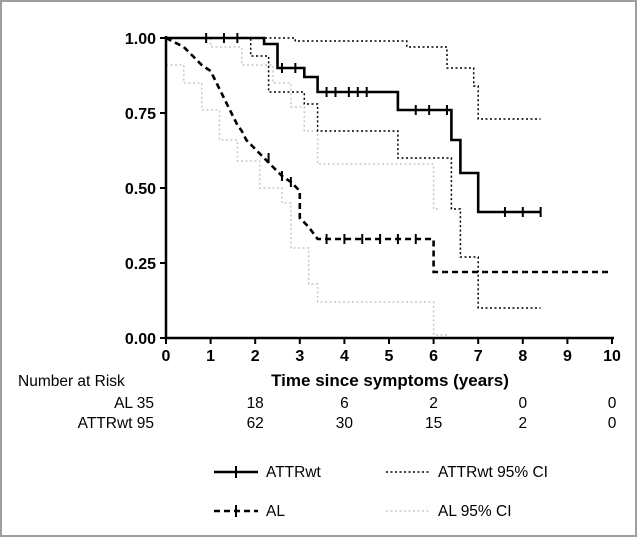 Image resolution: width=637 pixels, height=537 pixels. Describe the element at coordinates (433, 356) in the screenshot. I see `x-tick-label-6: 6` at that location.